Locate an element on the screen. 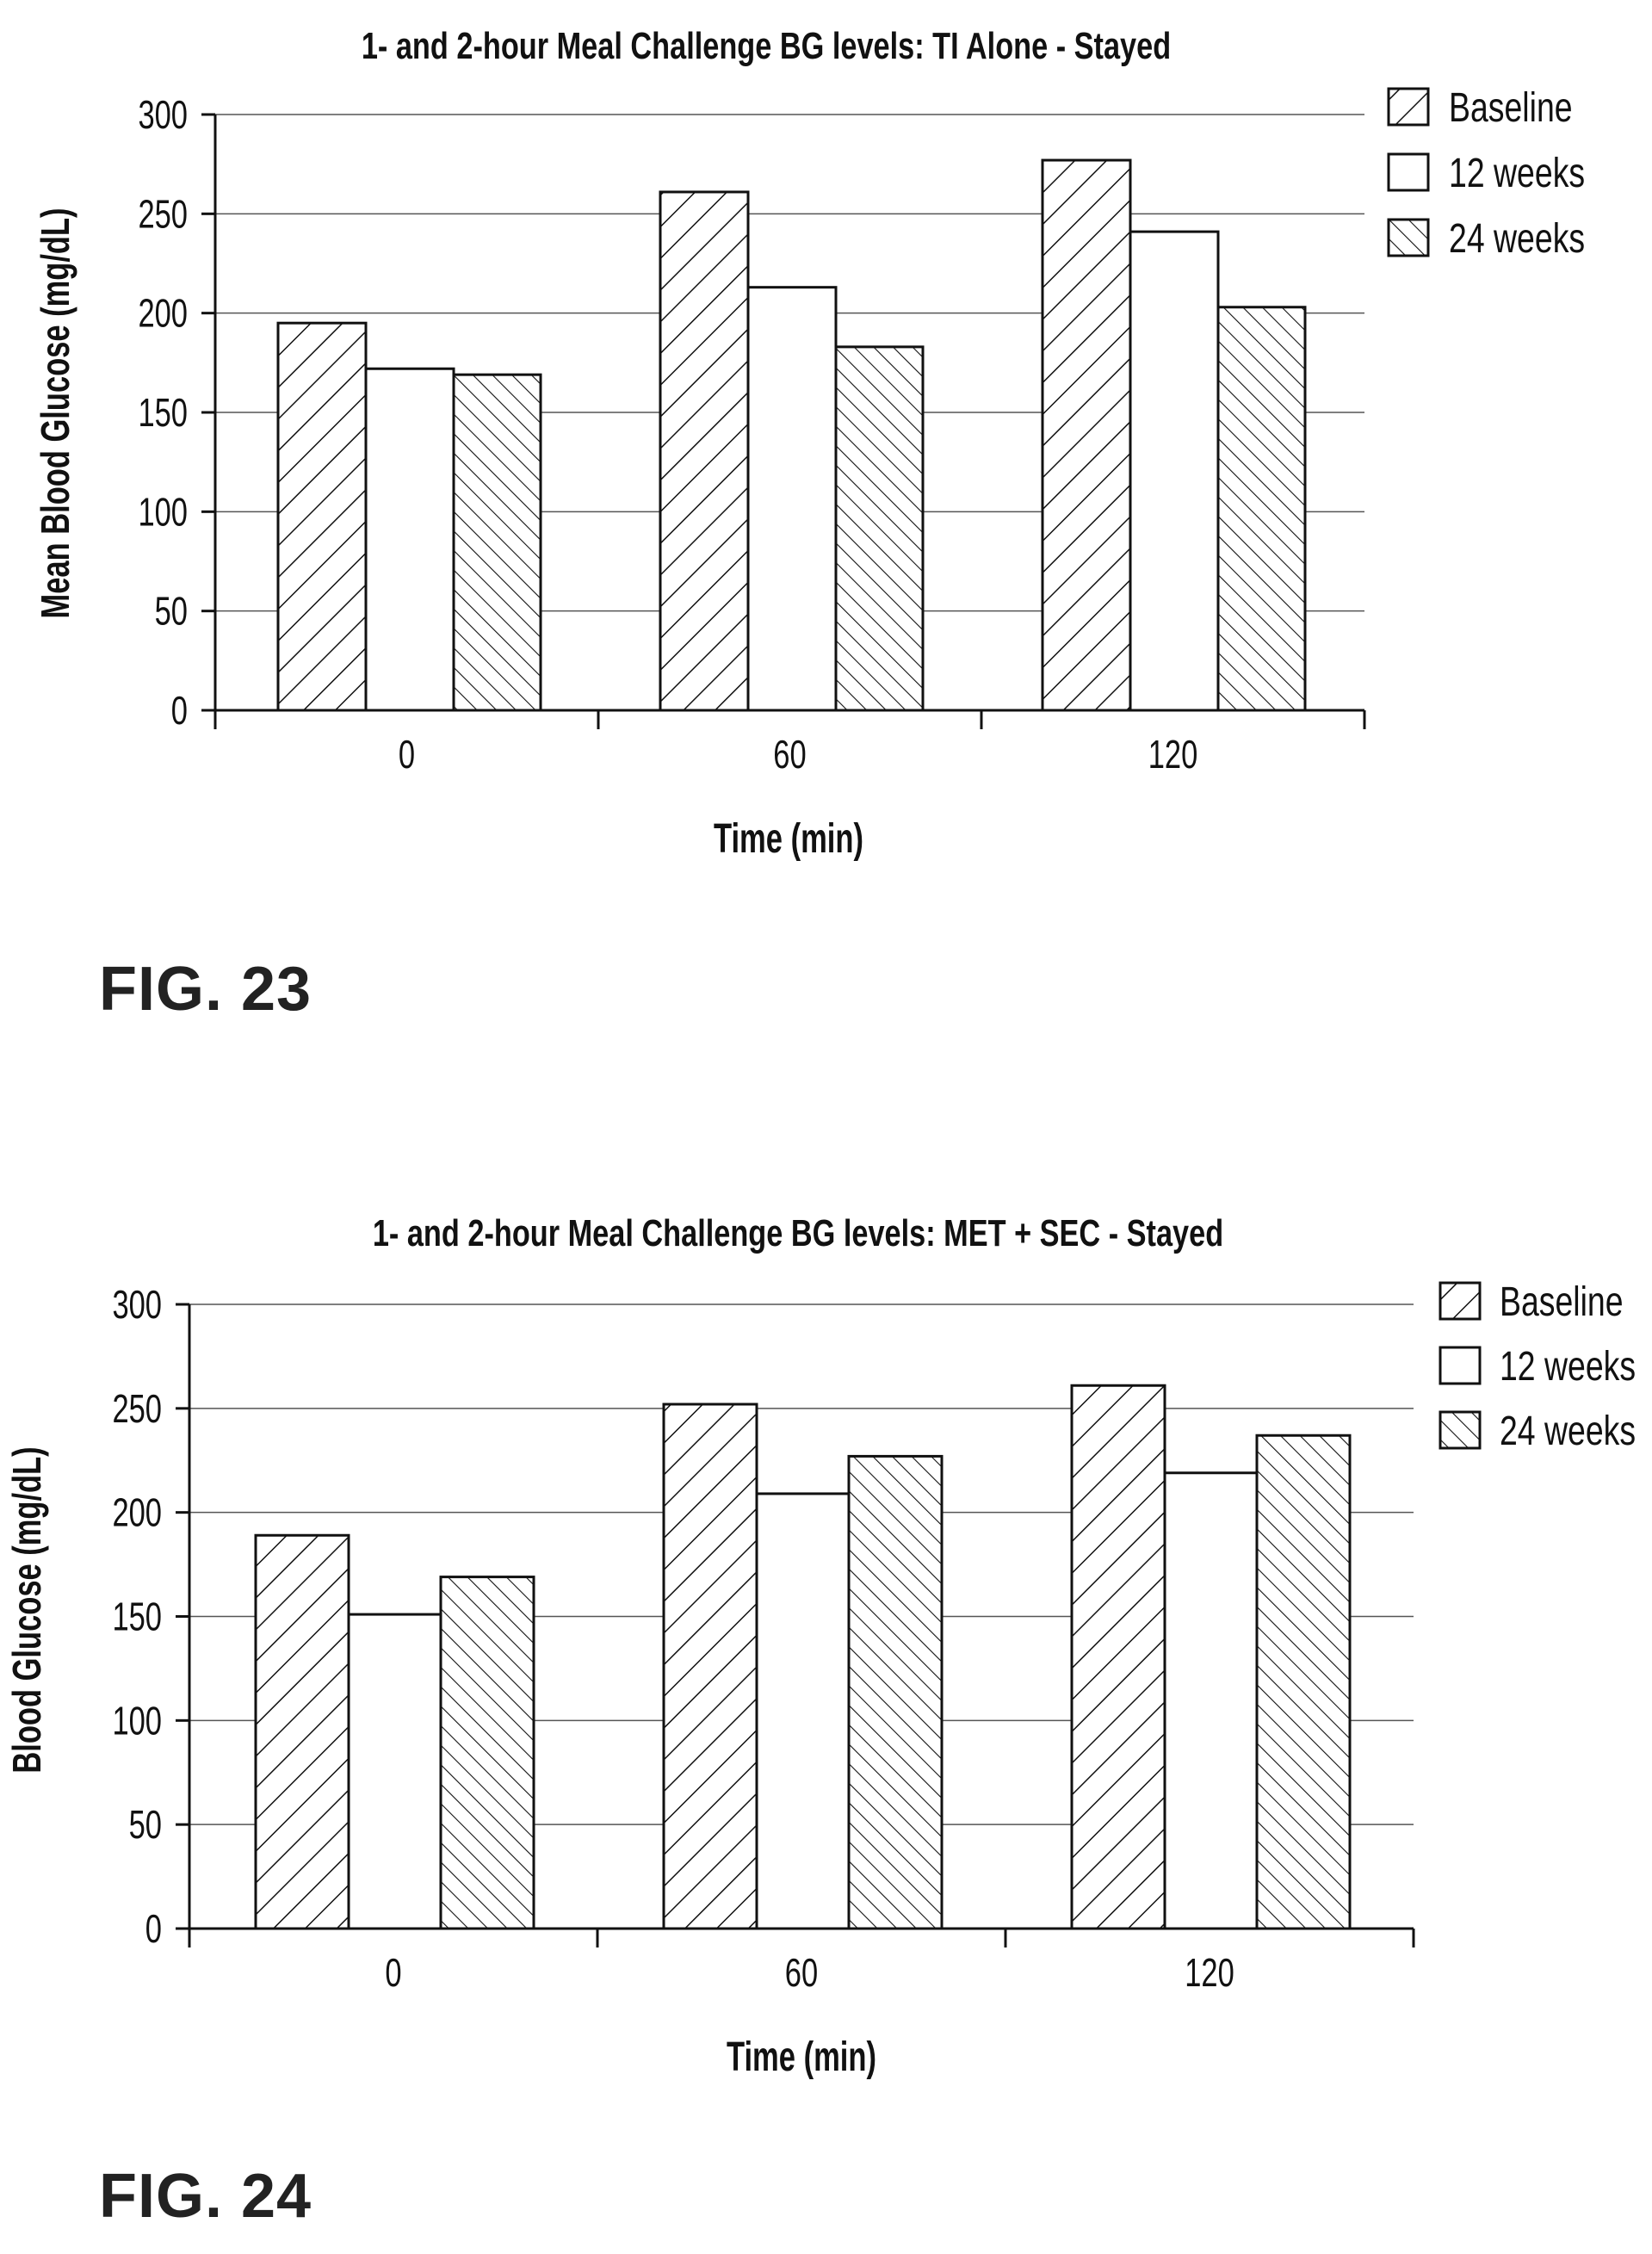  y-axis-label: Blood Glucose (mg/dL) is located at coordinates (27, 1609).